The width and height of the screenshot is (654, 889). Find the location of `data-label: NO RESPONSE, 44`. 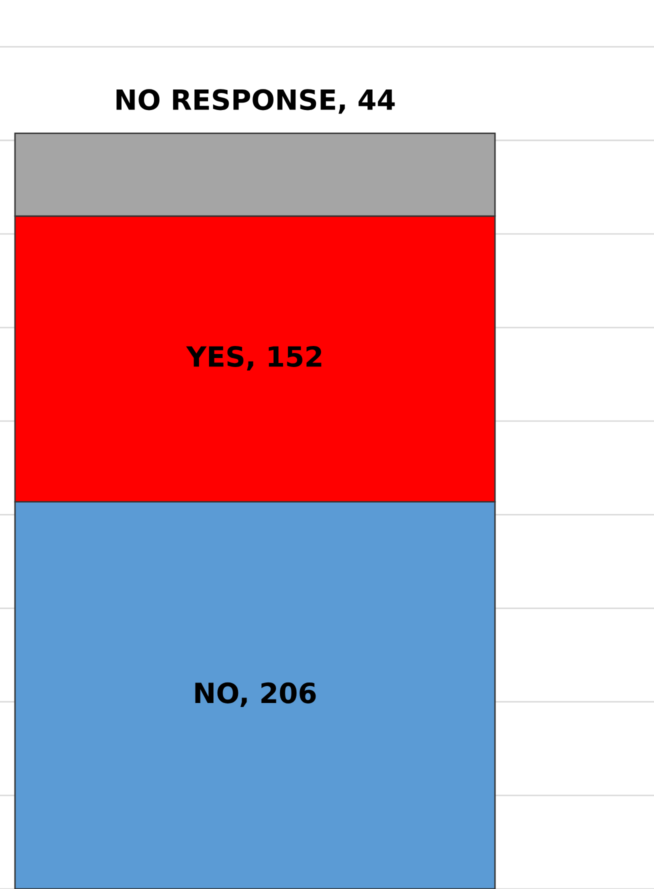

data-label: NO RESPONSE, 44 is located at coordinates (255, 101).